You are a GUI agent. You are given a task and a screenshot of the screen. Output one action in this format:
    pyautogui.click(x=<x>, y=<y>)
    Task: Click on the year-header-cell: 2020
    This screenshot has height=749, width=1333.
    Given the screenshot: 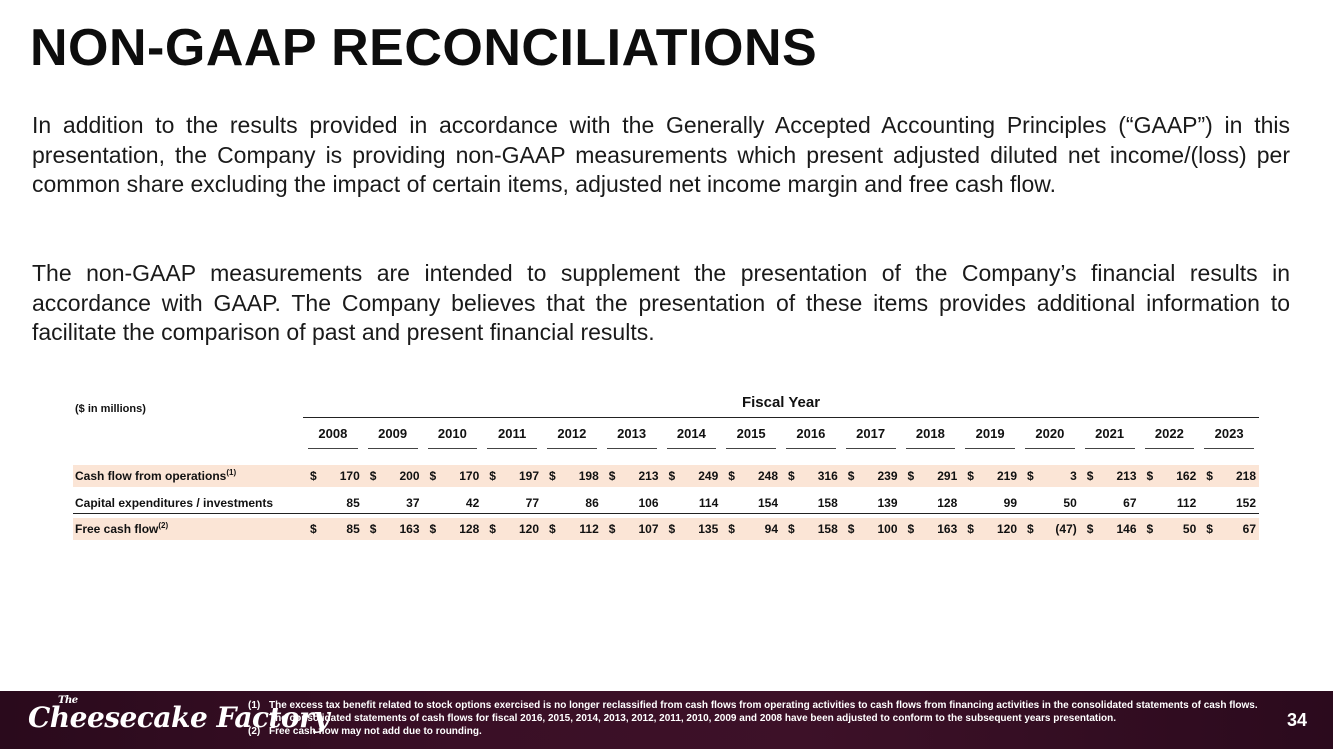 What is the action you would take?
    pyautogui.click(x=1050, y=437)
    